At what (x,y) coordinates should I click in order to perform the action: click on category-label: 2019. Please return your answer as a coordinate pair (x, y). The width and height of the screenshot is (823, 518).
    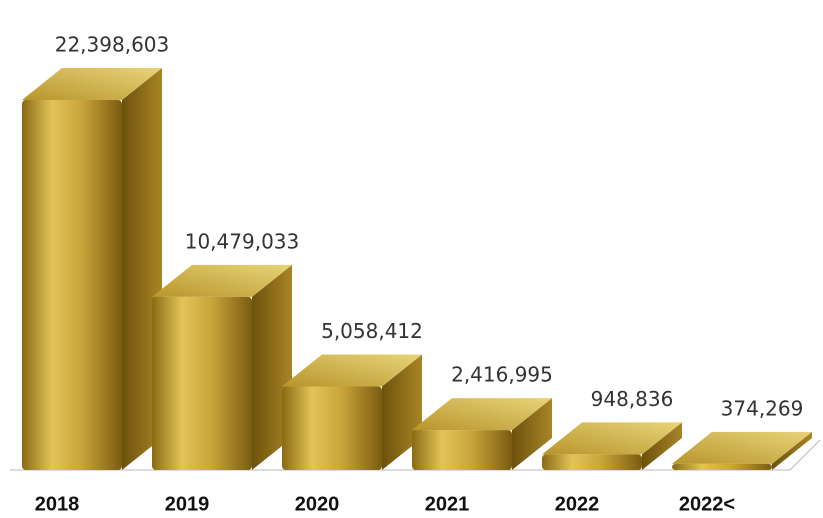
    Looking at the image, I should click on (187, 504).